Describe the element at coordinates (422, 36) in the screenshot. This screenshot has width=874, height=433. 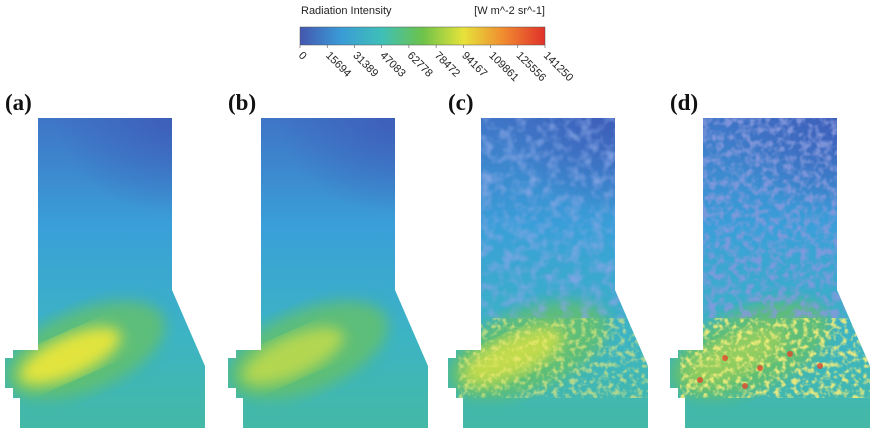
I see `colorbar` at that location.